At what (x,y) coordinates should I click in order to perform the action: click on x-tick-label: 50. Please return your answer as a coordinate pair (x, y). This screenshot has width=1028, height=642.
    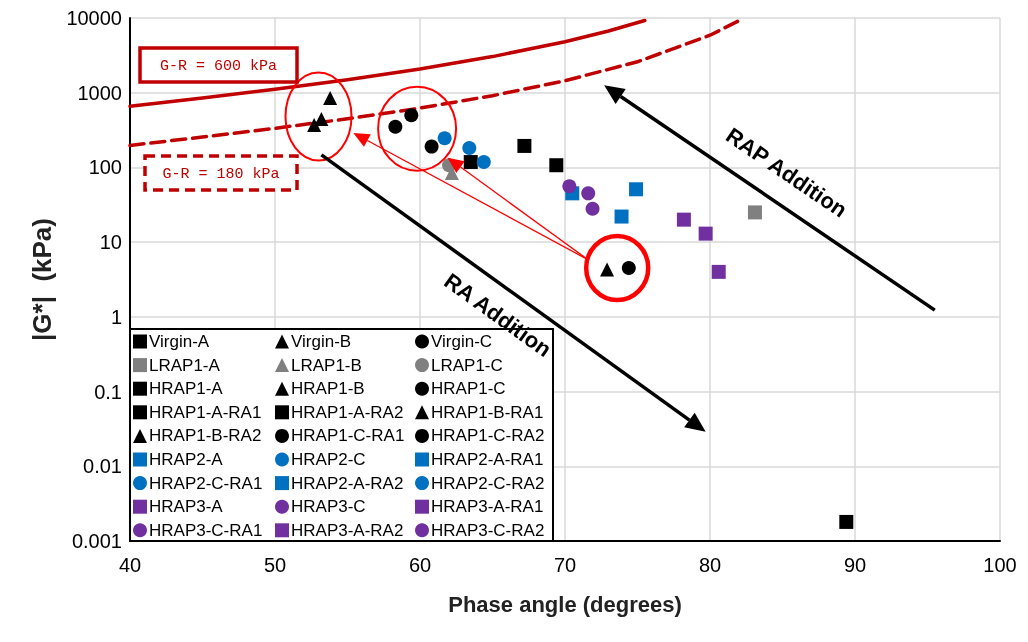
    Looking at the image, I should click on (275, 565).